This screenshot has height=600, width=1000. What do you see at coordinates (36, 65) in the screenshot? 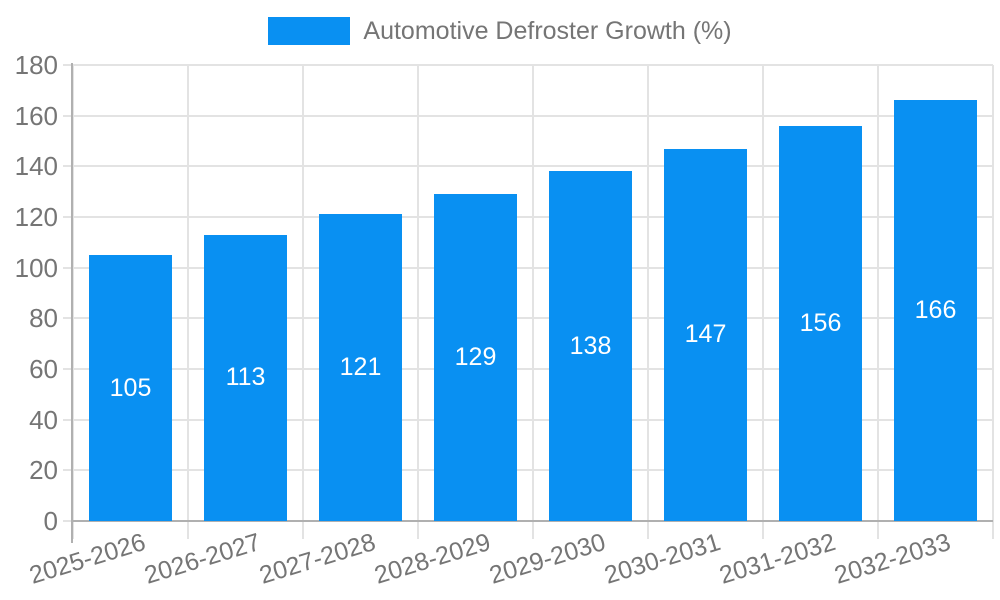
I see `y-axis-tick-label: 180` at bounding box center [36, 65].